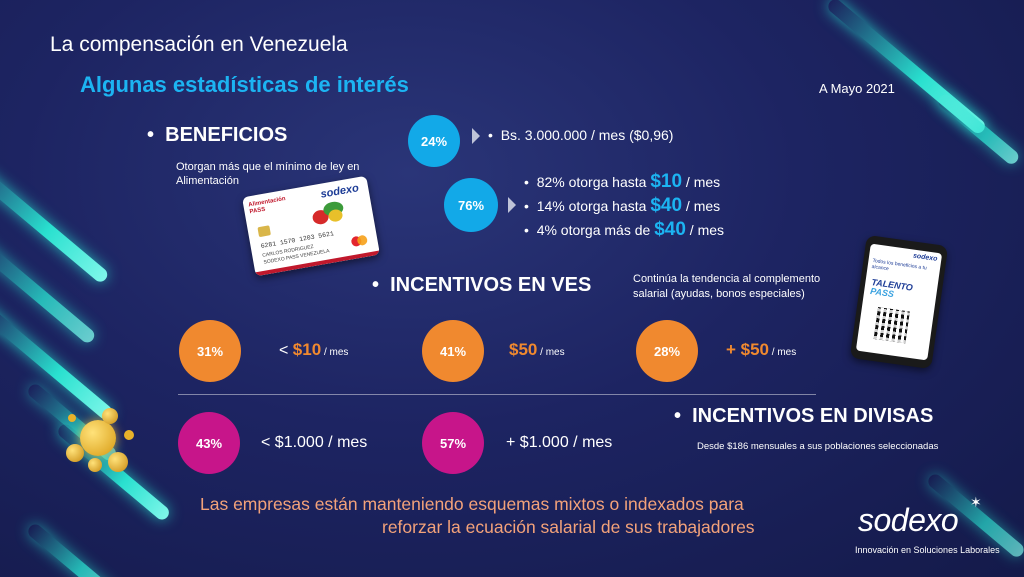 The height and width of the screenshot is (577, 1024). What do you see at coordinates (908, 520) in the screenshot?
I see `logo-text: sodexo` at bounding box center [908, 520].